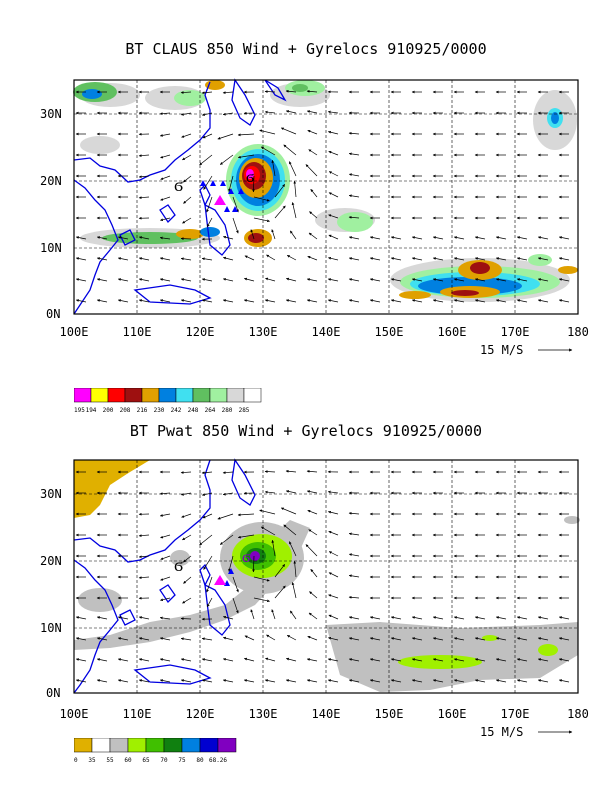 Image resolution: width=612 pixels, height=792 pixels. What do you see at coordinates (218, 760) in the screenshot?
I see `colorbar-label: 68.26` at bounding box center [218, 760].